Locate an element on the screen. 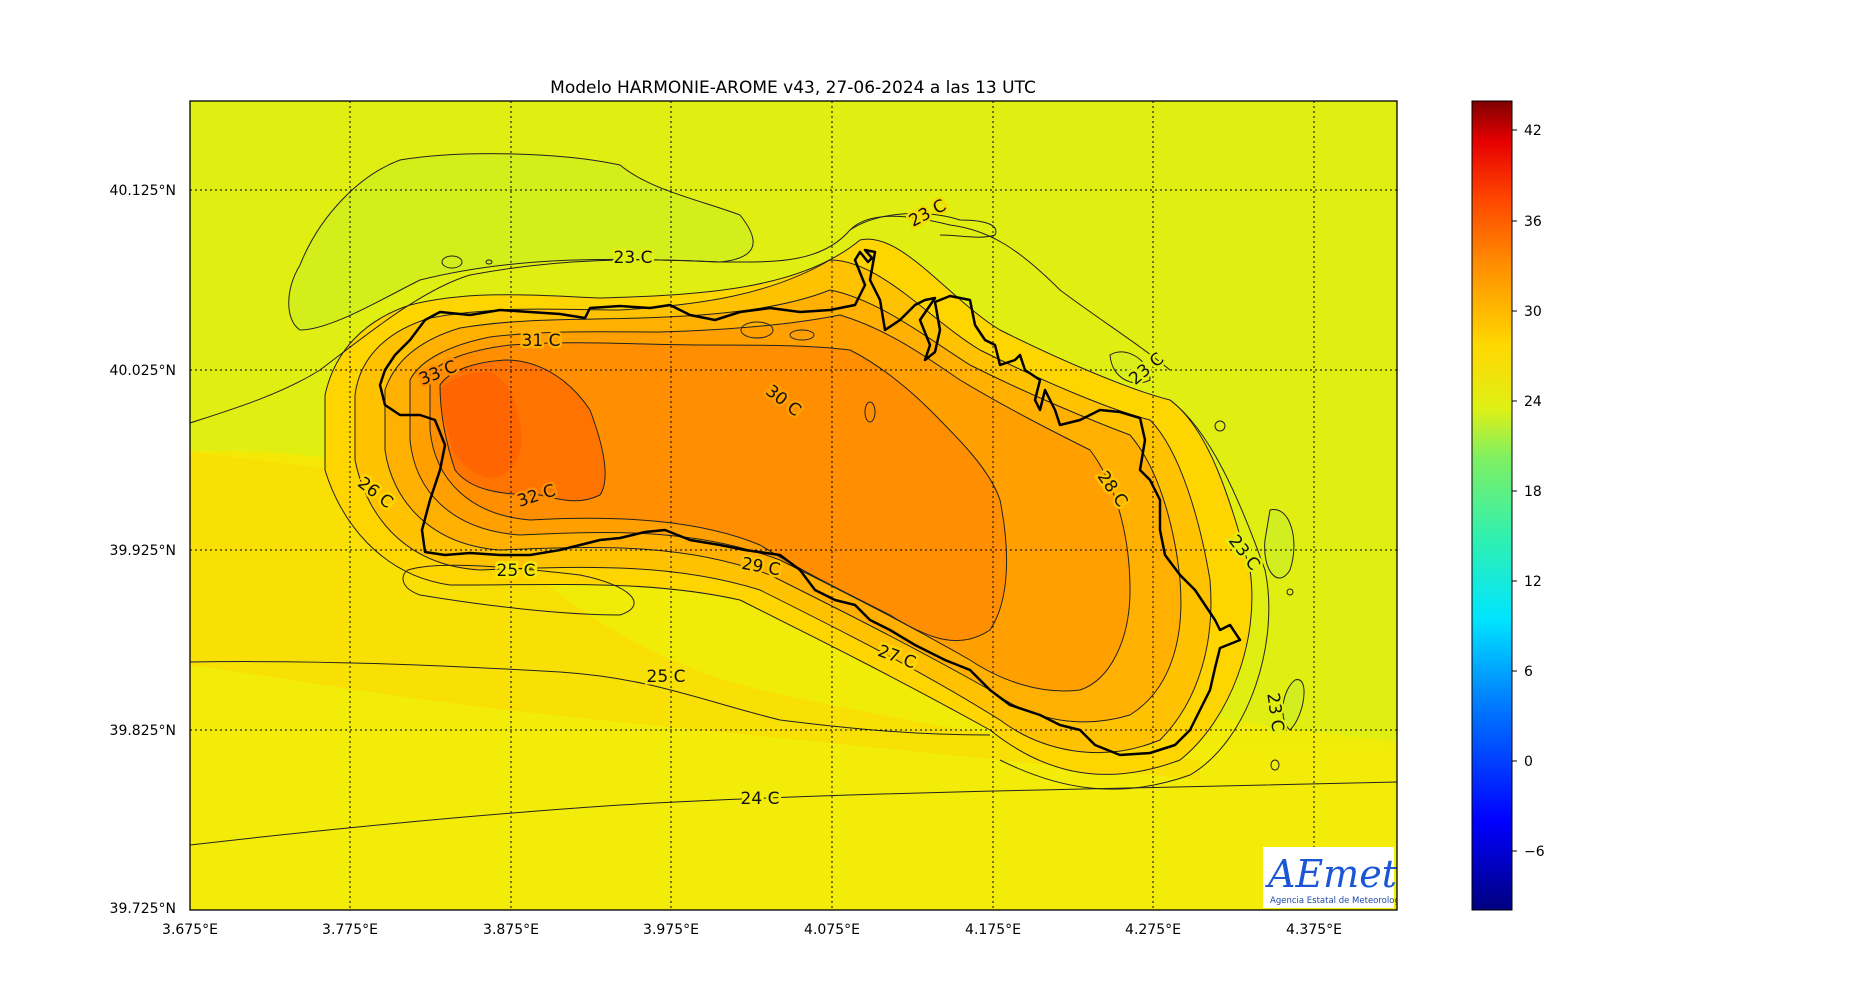 This screenshot has height=1000, width=1866. colorbar-tick-label: 36 is located at coordinates (1533, 222).